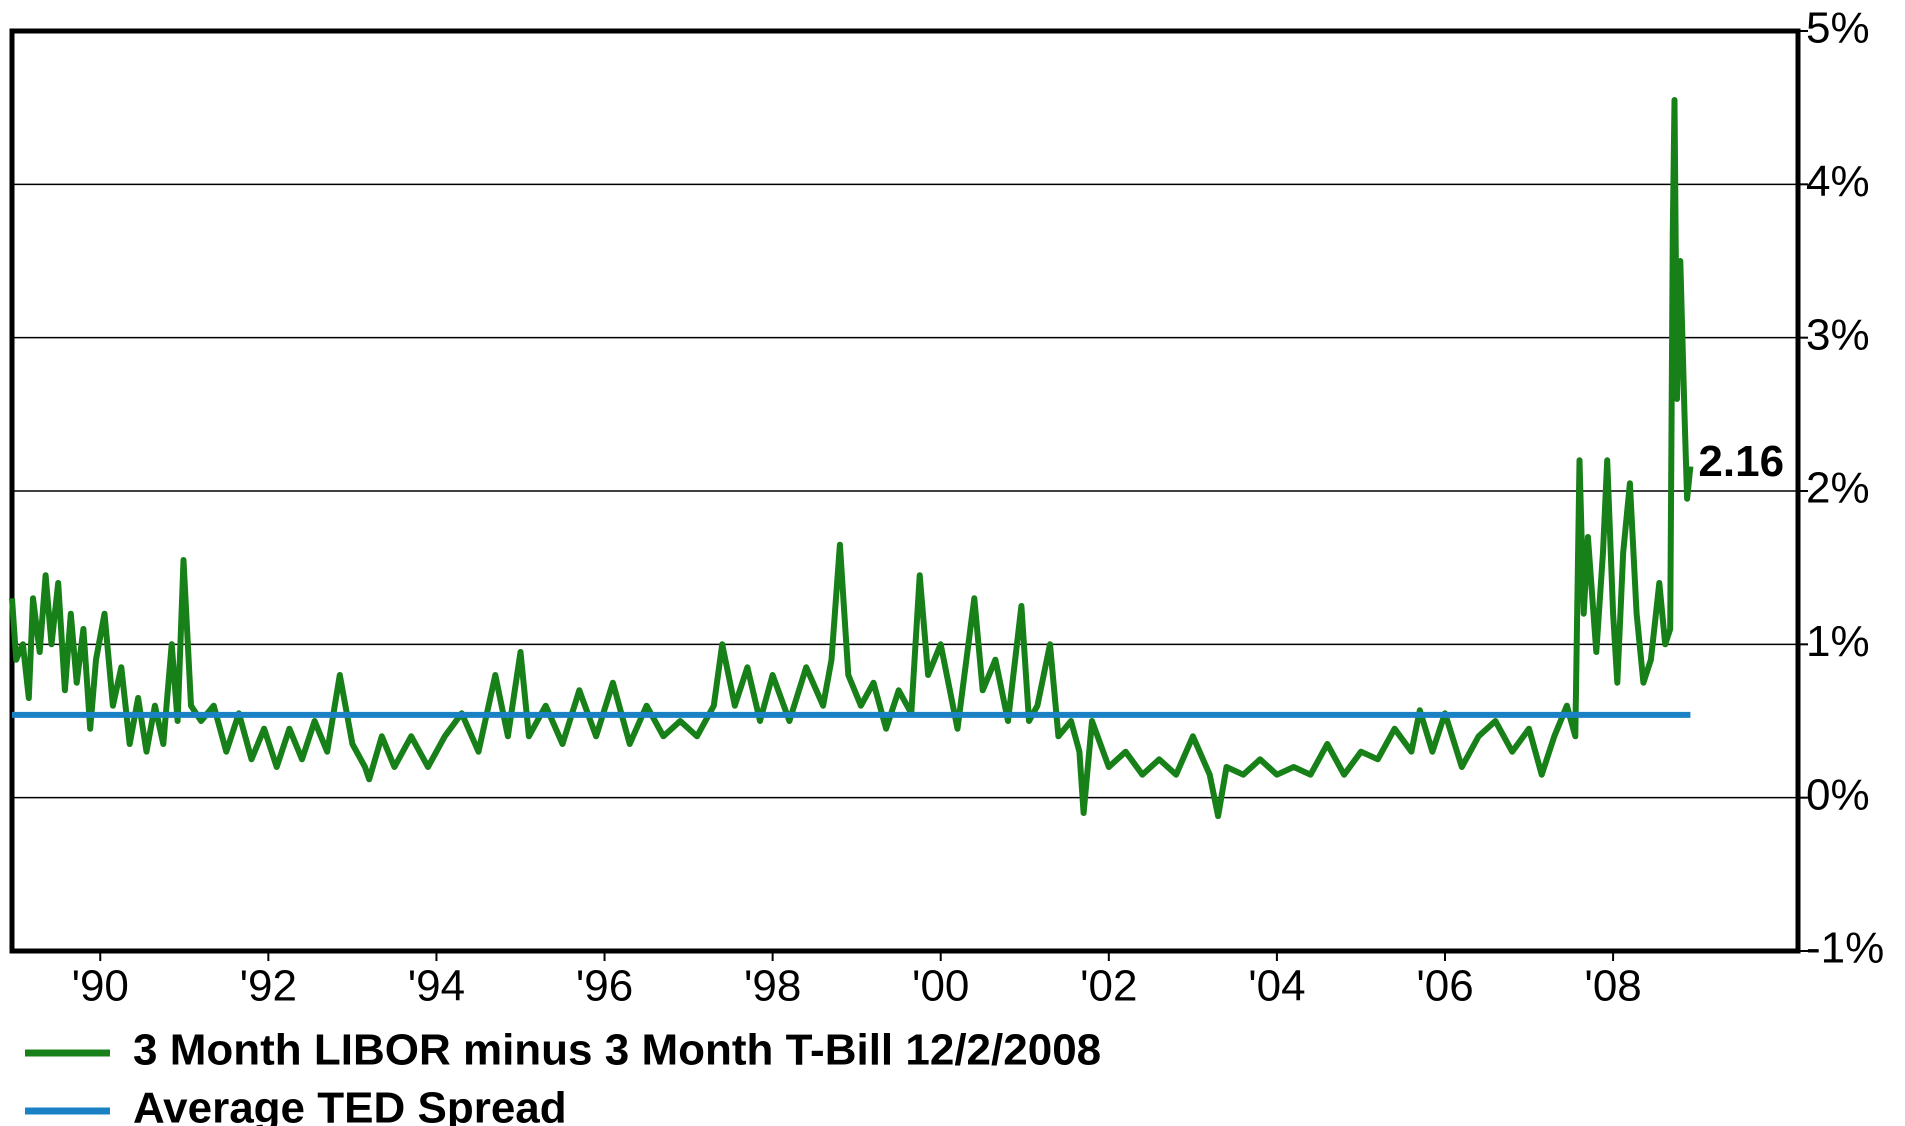 The width and height of the screenshot is (1905, 1126). Describe the element at coordinates (1741, 461) in the screenshot. I see `annotation: 2.16` at that location.